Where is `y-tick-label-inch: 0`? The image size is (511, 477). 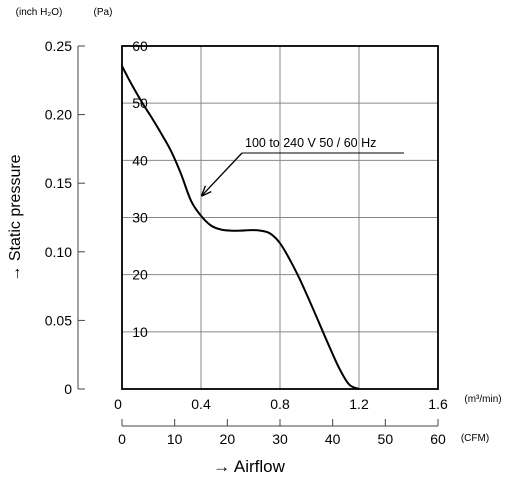 y-tick-label-inch: 0 is located at coordinates (68, 389).